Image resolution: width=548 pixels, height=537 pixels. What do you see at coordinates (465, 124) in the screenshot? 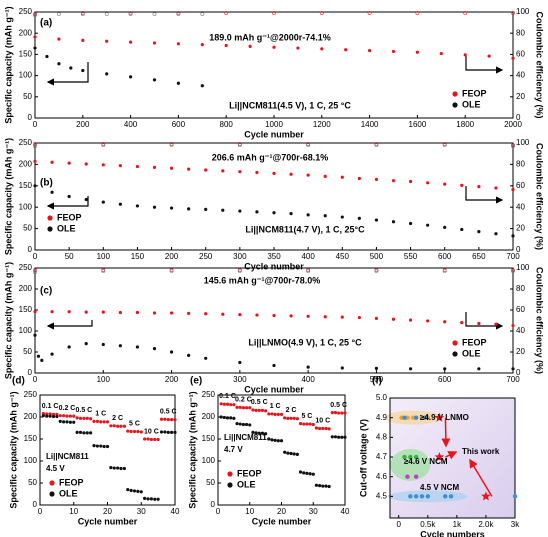
I see `x-tick-label: 1800` at bounding box center [465, 124].